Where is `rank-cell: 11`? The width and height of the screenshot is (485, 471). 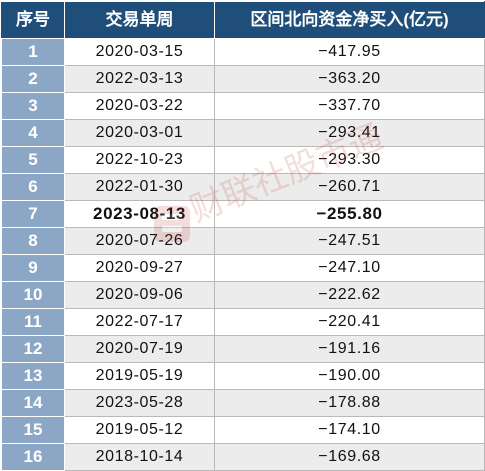
rank-cell: 11 is located at coordinates (33, 322).